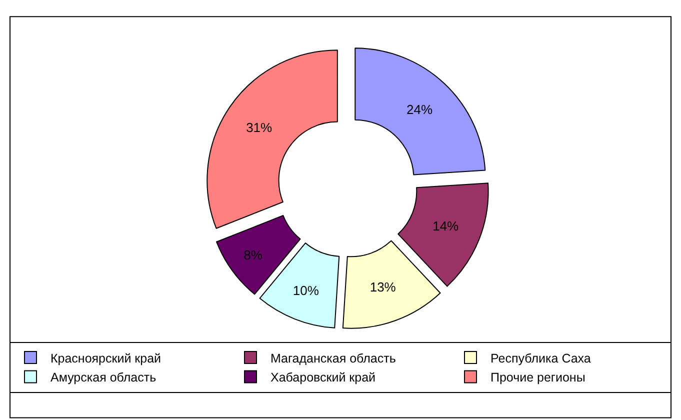  Describe the element at coordinates (253, 255) in the screenshot. I see `data-label: 8%` at that location.